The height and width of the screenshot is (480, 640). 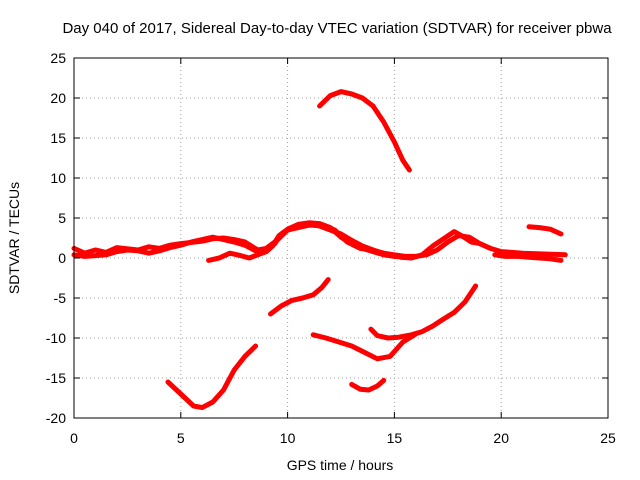 What do you see at coordinates (14, 238) in the screenshot?
I see `y-axis-label: SDTVAR / TECUs` at bounding box center [14, 238].